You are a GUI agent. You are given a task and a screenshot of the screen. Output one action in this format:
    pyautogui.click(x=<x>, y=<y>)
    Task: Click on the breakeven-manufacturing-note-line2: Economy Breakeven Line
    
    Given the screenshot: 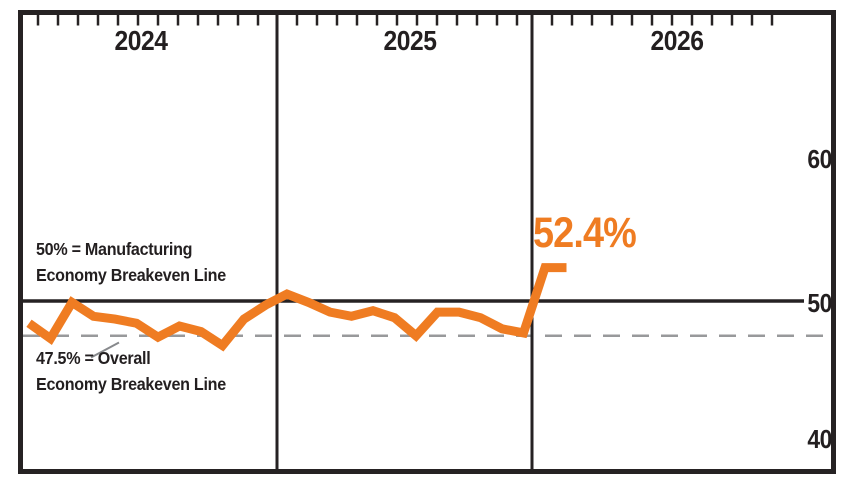 What is the action you would take?
    pyautogui.click(x=131, y=275)
    